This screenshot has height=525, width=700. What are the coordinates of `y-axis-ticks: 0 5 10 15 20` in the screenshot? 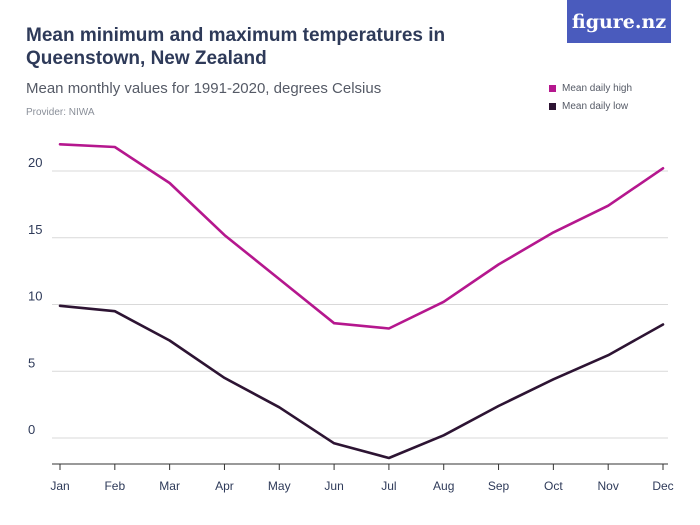 It's located at (35, 296).